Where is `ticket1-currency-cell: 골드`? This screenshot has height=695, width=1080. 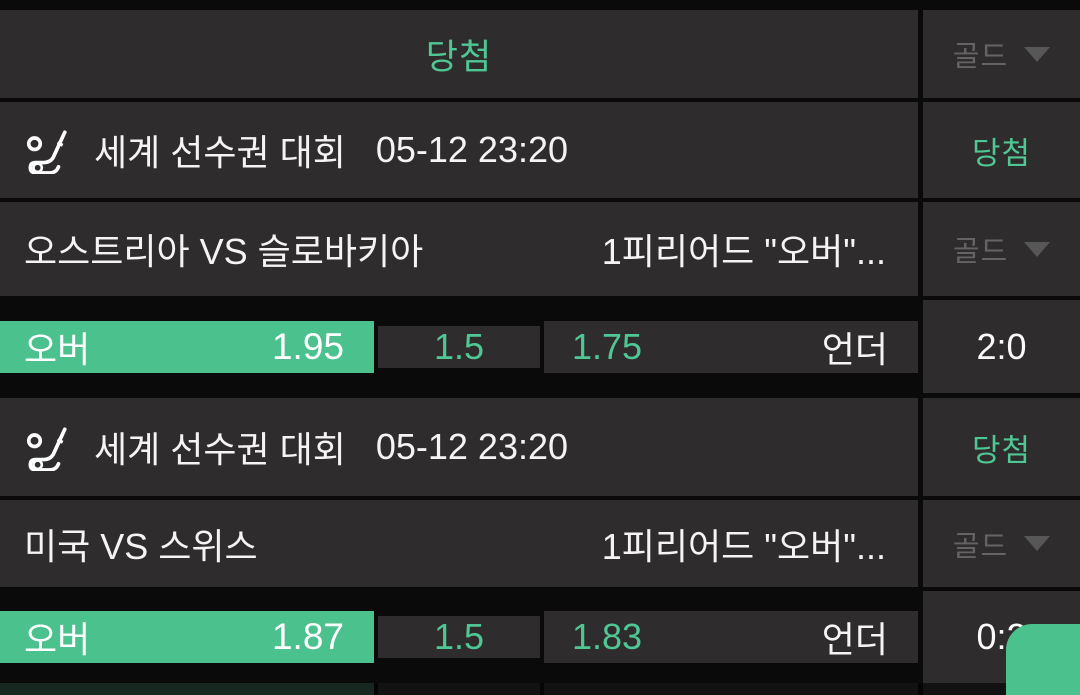 ticket1-currency-cell: 골드 is located at coordinates (1001, 249).